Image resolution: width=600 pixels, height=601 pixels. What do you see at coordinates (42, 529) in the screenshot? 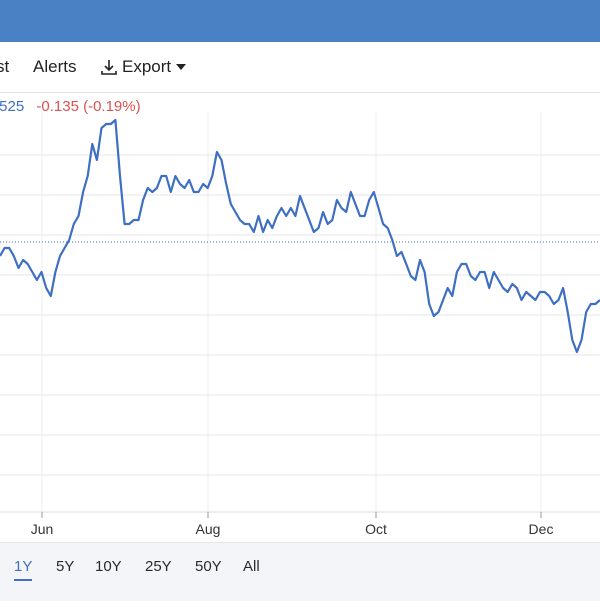
I see `x-tick-label: Jun` at bounding box center [42, 529].